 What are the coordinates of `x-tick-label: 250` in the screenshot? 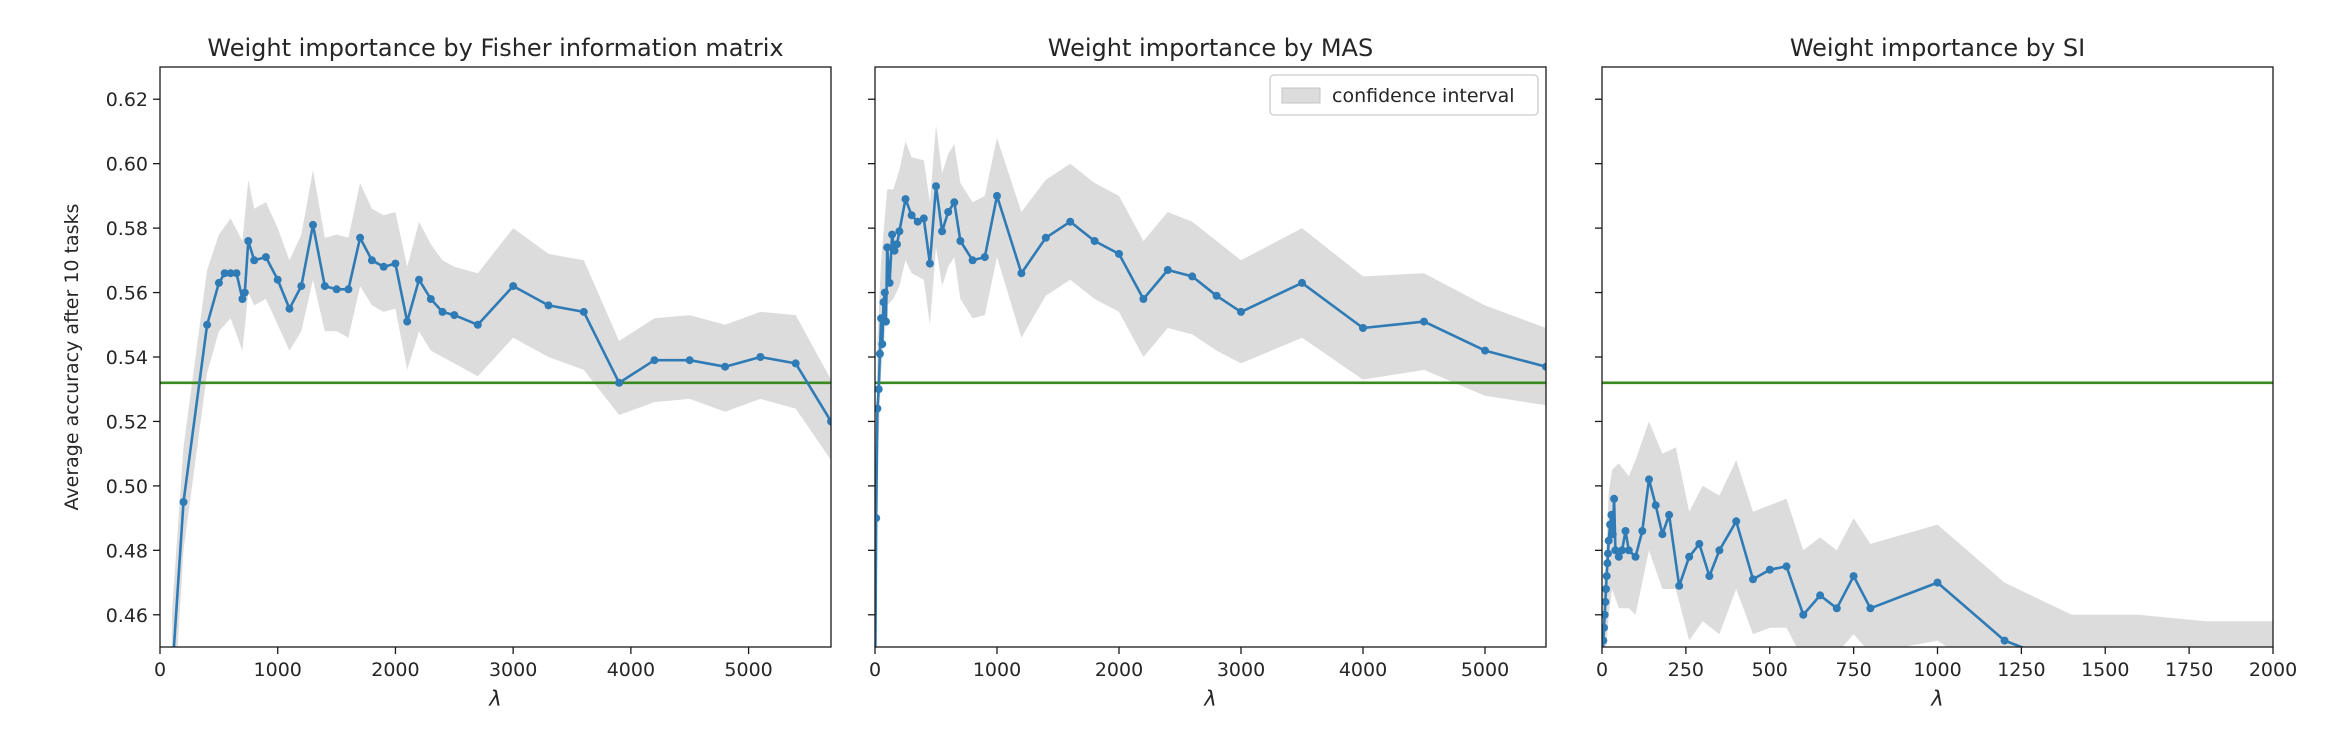 It's located at (1686, 670).